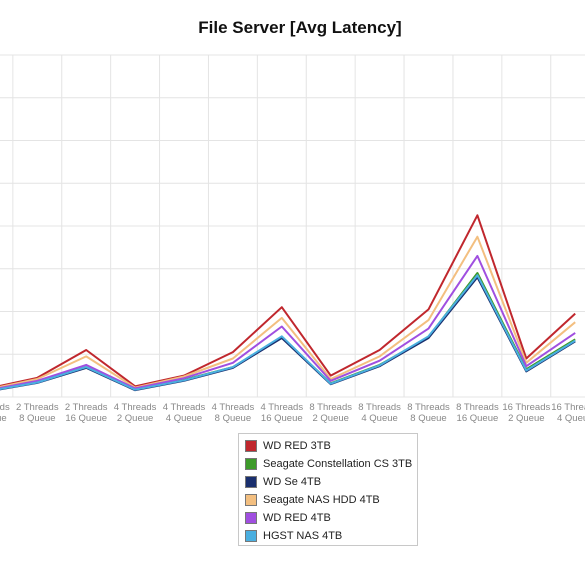 The height and width of the screenshot is (568, 585). I want to click on legend-item: HGST NAS 4TB, so click(328, 536).